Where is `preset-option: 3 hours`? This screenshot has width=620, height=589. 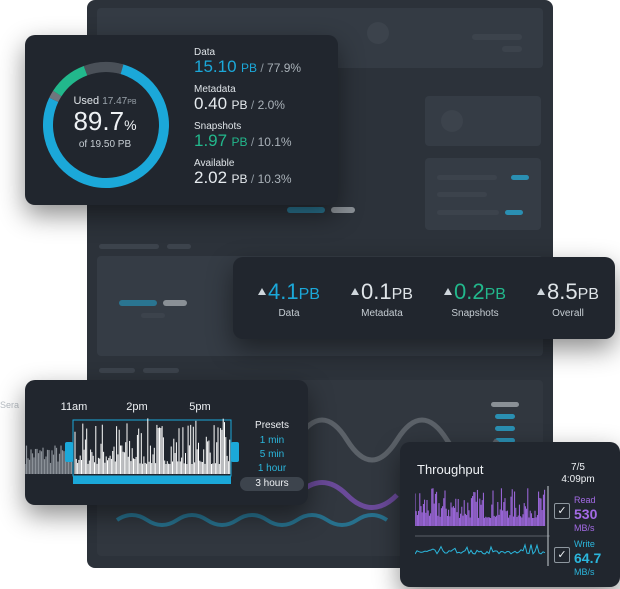
preset-option: 3 hours is located at coordinates (272, 484).